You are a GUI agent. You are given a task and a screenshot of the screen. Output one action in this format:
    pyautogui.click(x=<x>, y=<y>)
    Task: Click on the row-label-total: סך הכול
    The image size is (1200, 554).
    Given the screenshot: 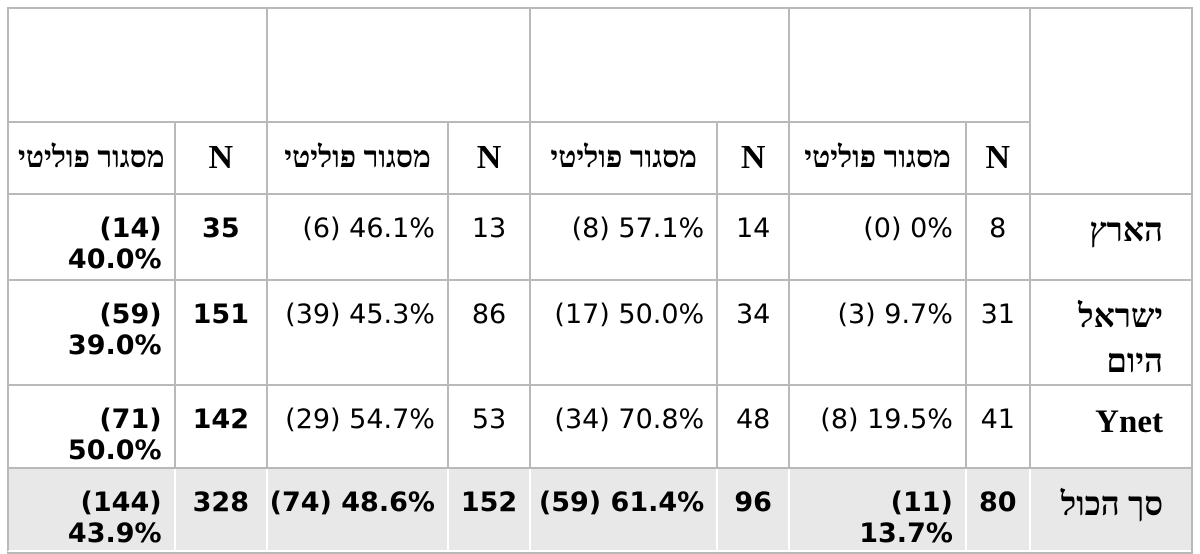 What is the action you would take?
    pyautogui.click(x=1109, y=511)
    